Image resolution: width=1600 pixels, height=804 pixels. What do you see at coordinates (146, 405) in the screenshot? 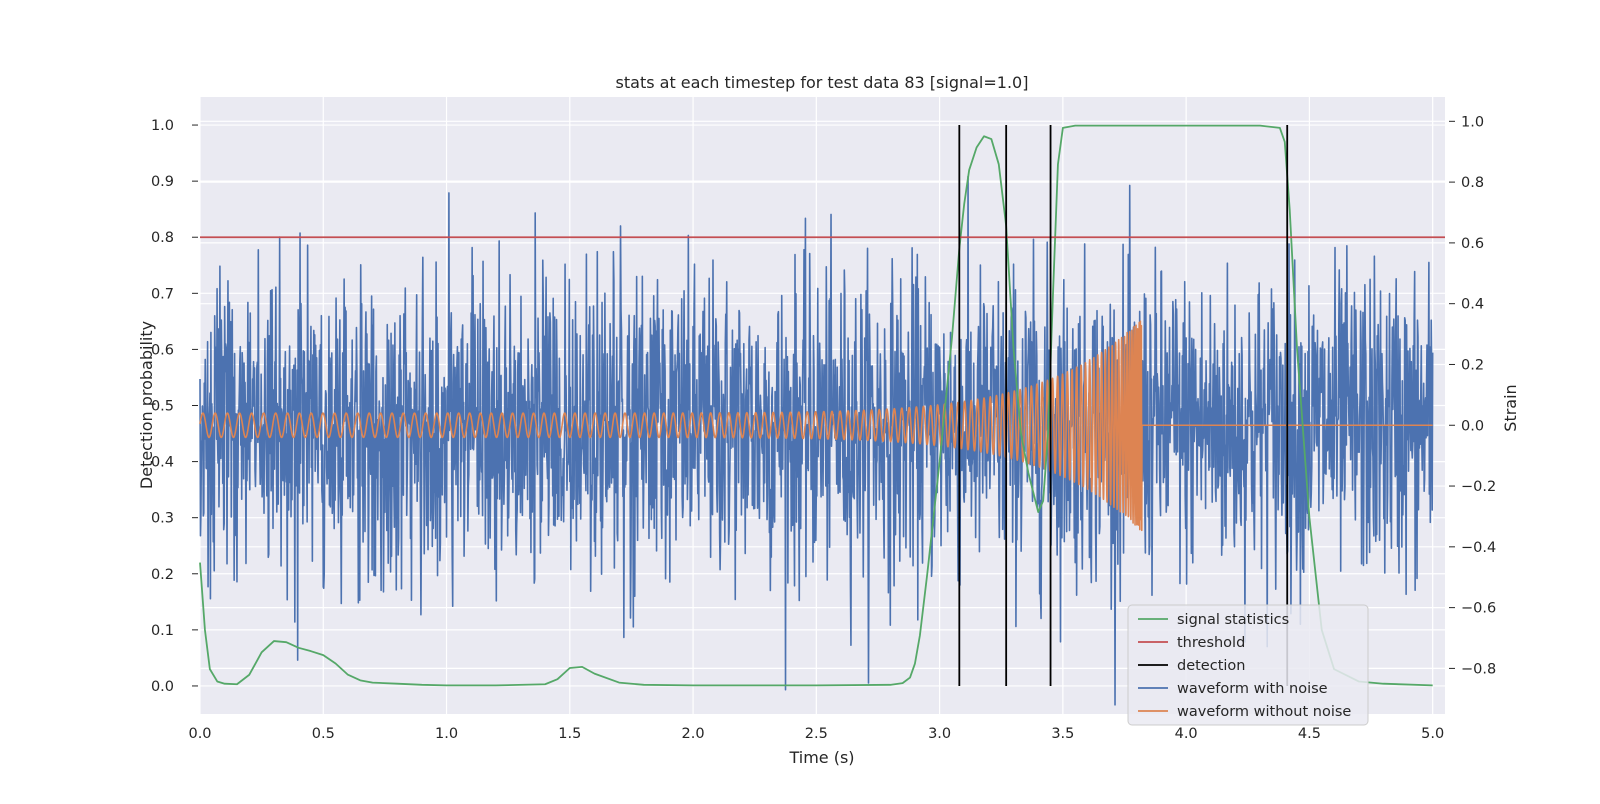
I see `y-axis-left-label: Detection probability` at bounding box center [146, 405].